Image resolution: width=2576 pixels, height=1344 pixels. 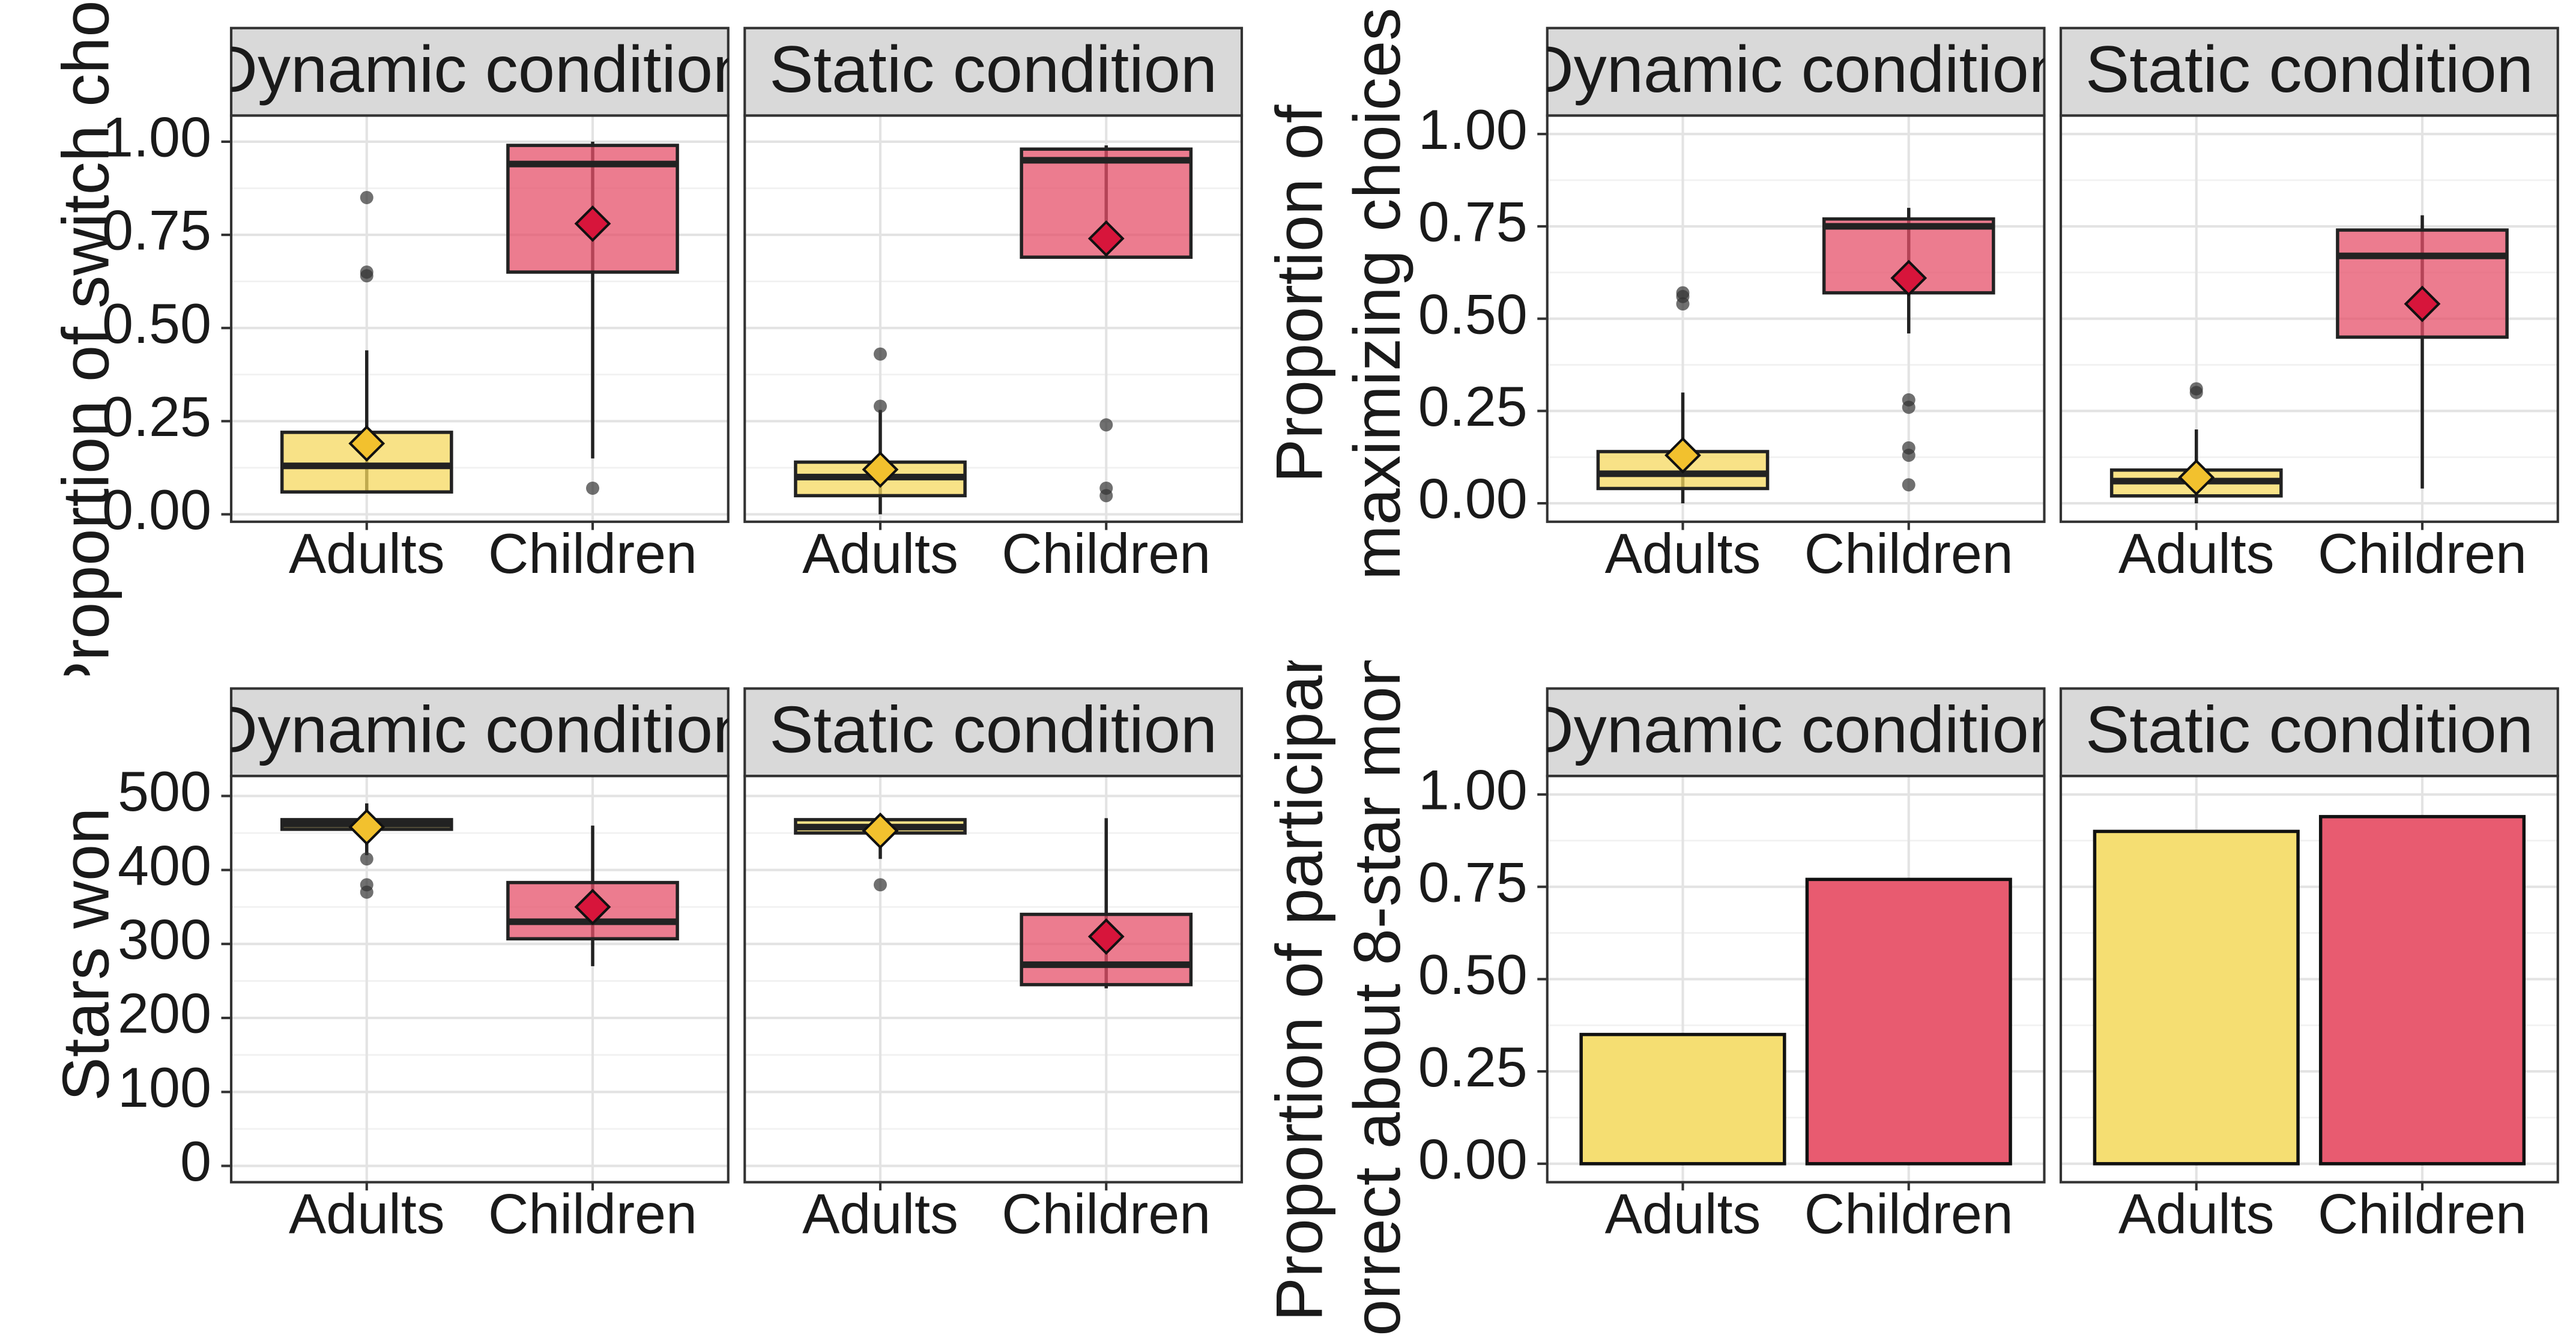 I want to click on y-axis-title: maximizing choices, so click(x=1377, y=294).